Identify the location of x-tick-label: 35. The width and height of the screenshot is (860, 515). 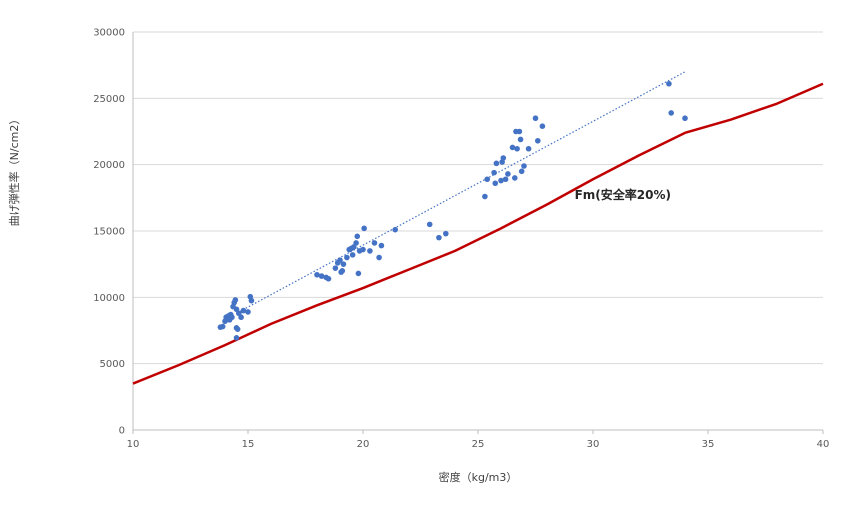
(708, 444).